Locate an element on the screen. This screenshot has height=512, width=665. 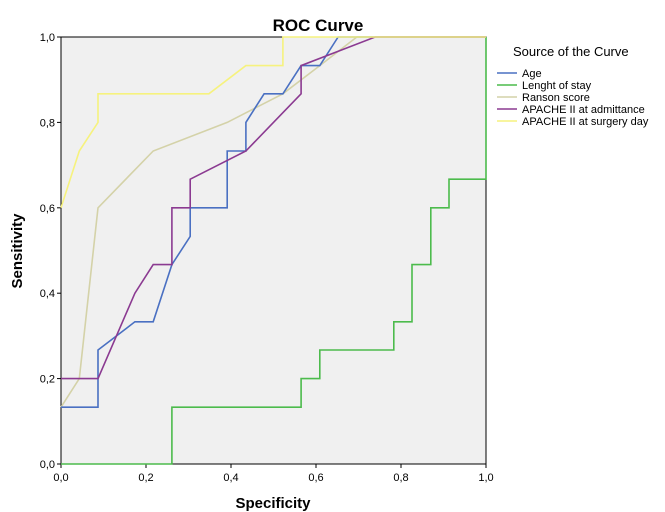
y-tick-label: 0,4 is located at coordinates (47, 294).